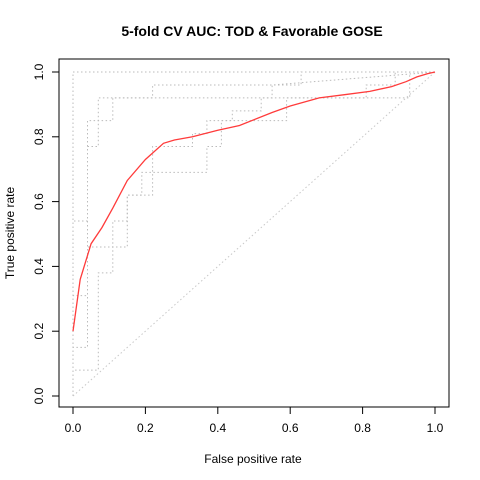  I want to click on x-tick-label: 0.8, so click(362, 428).